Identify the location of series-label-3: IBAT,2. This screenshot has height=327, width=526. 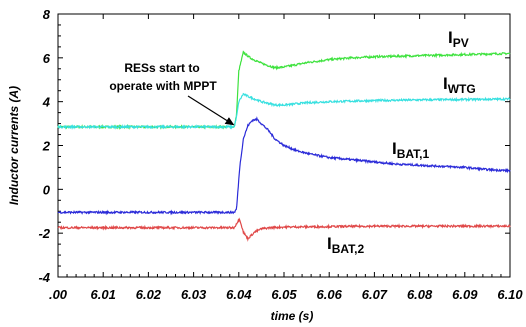
(346, 245).